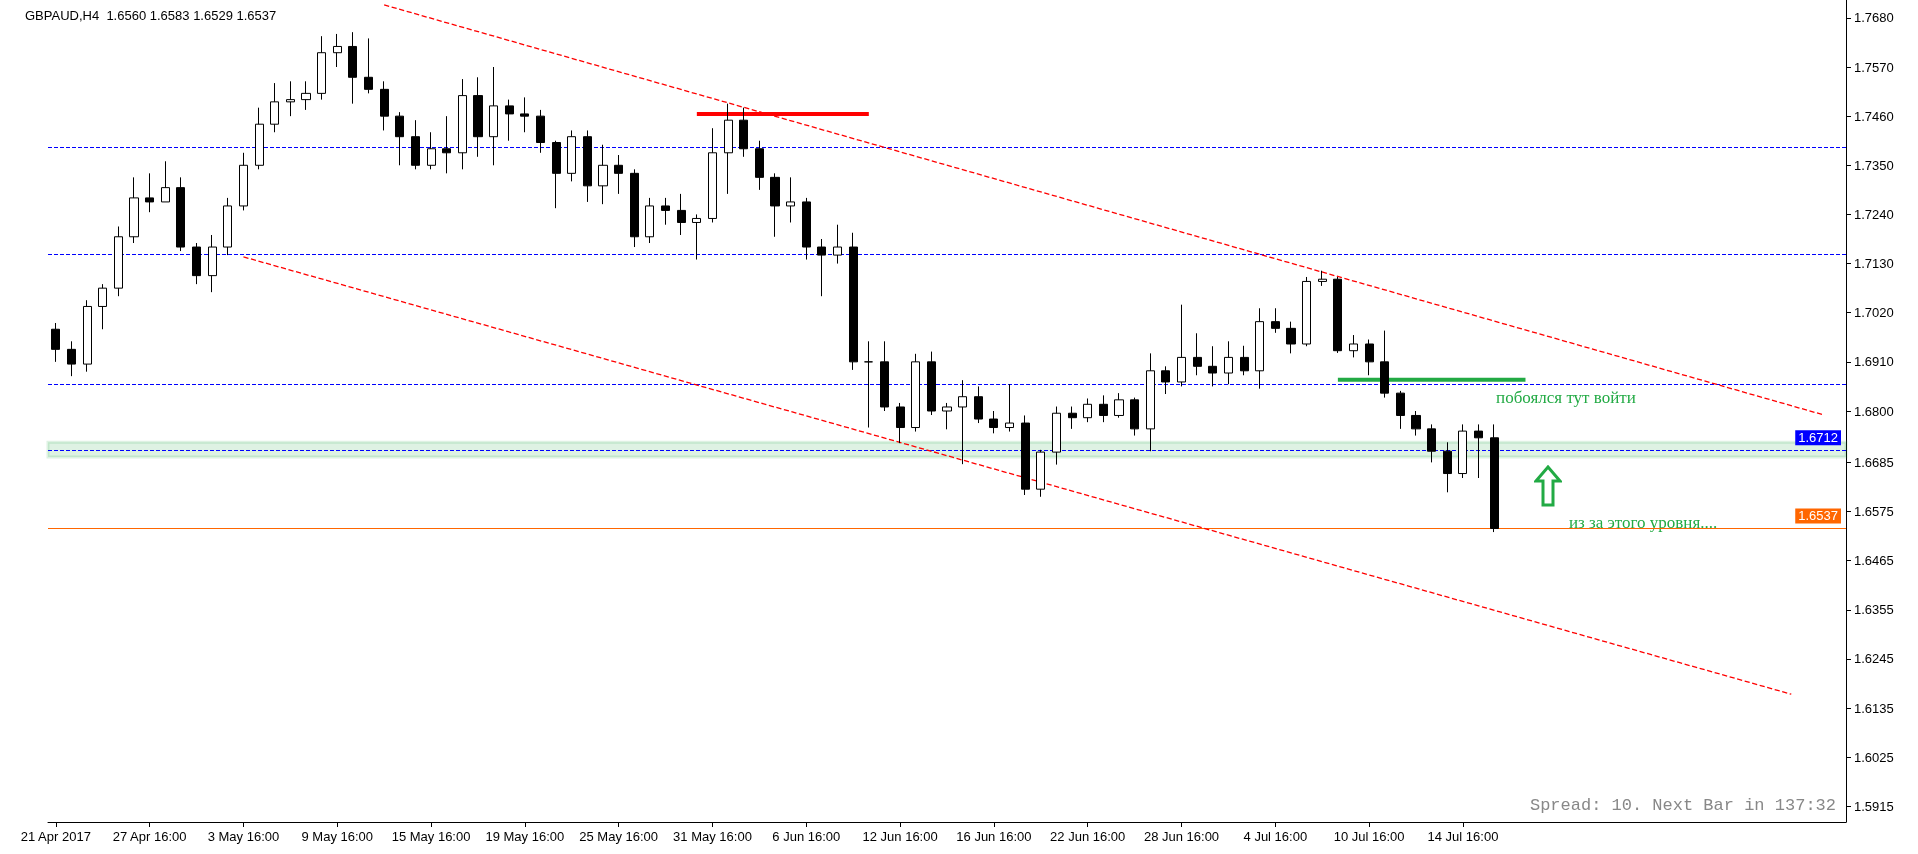  Describe the element at coordinates (337, 836) in the screenshot. I see `x-tick-label: 9 May 16:00` at that location.